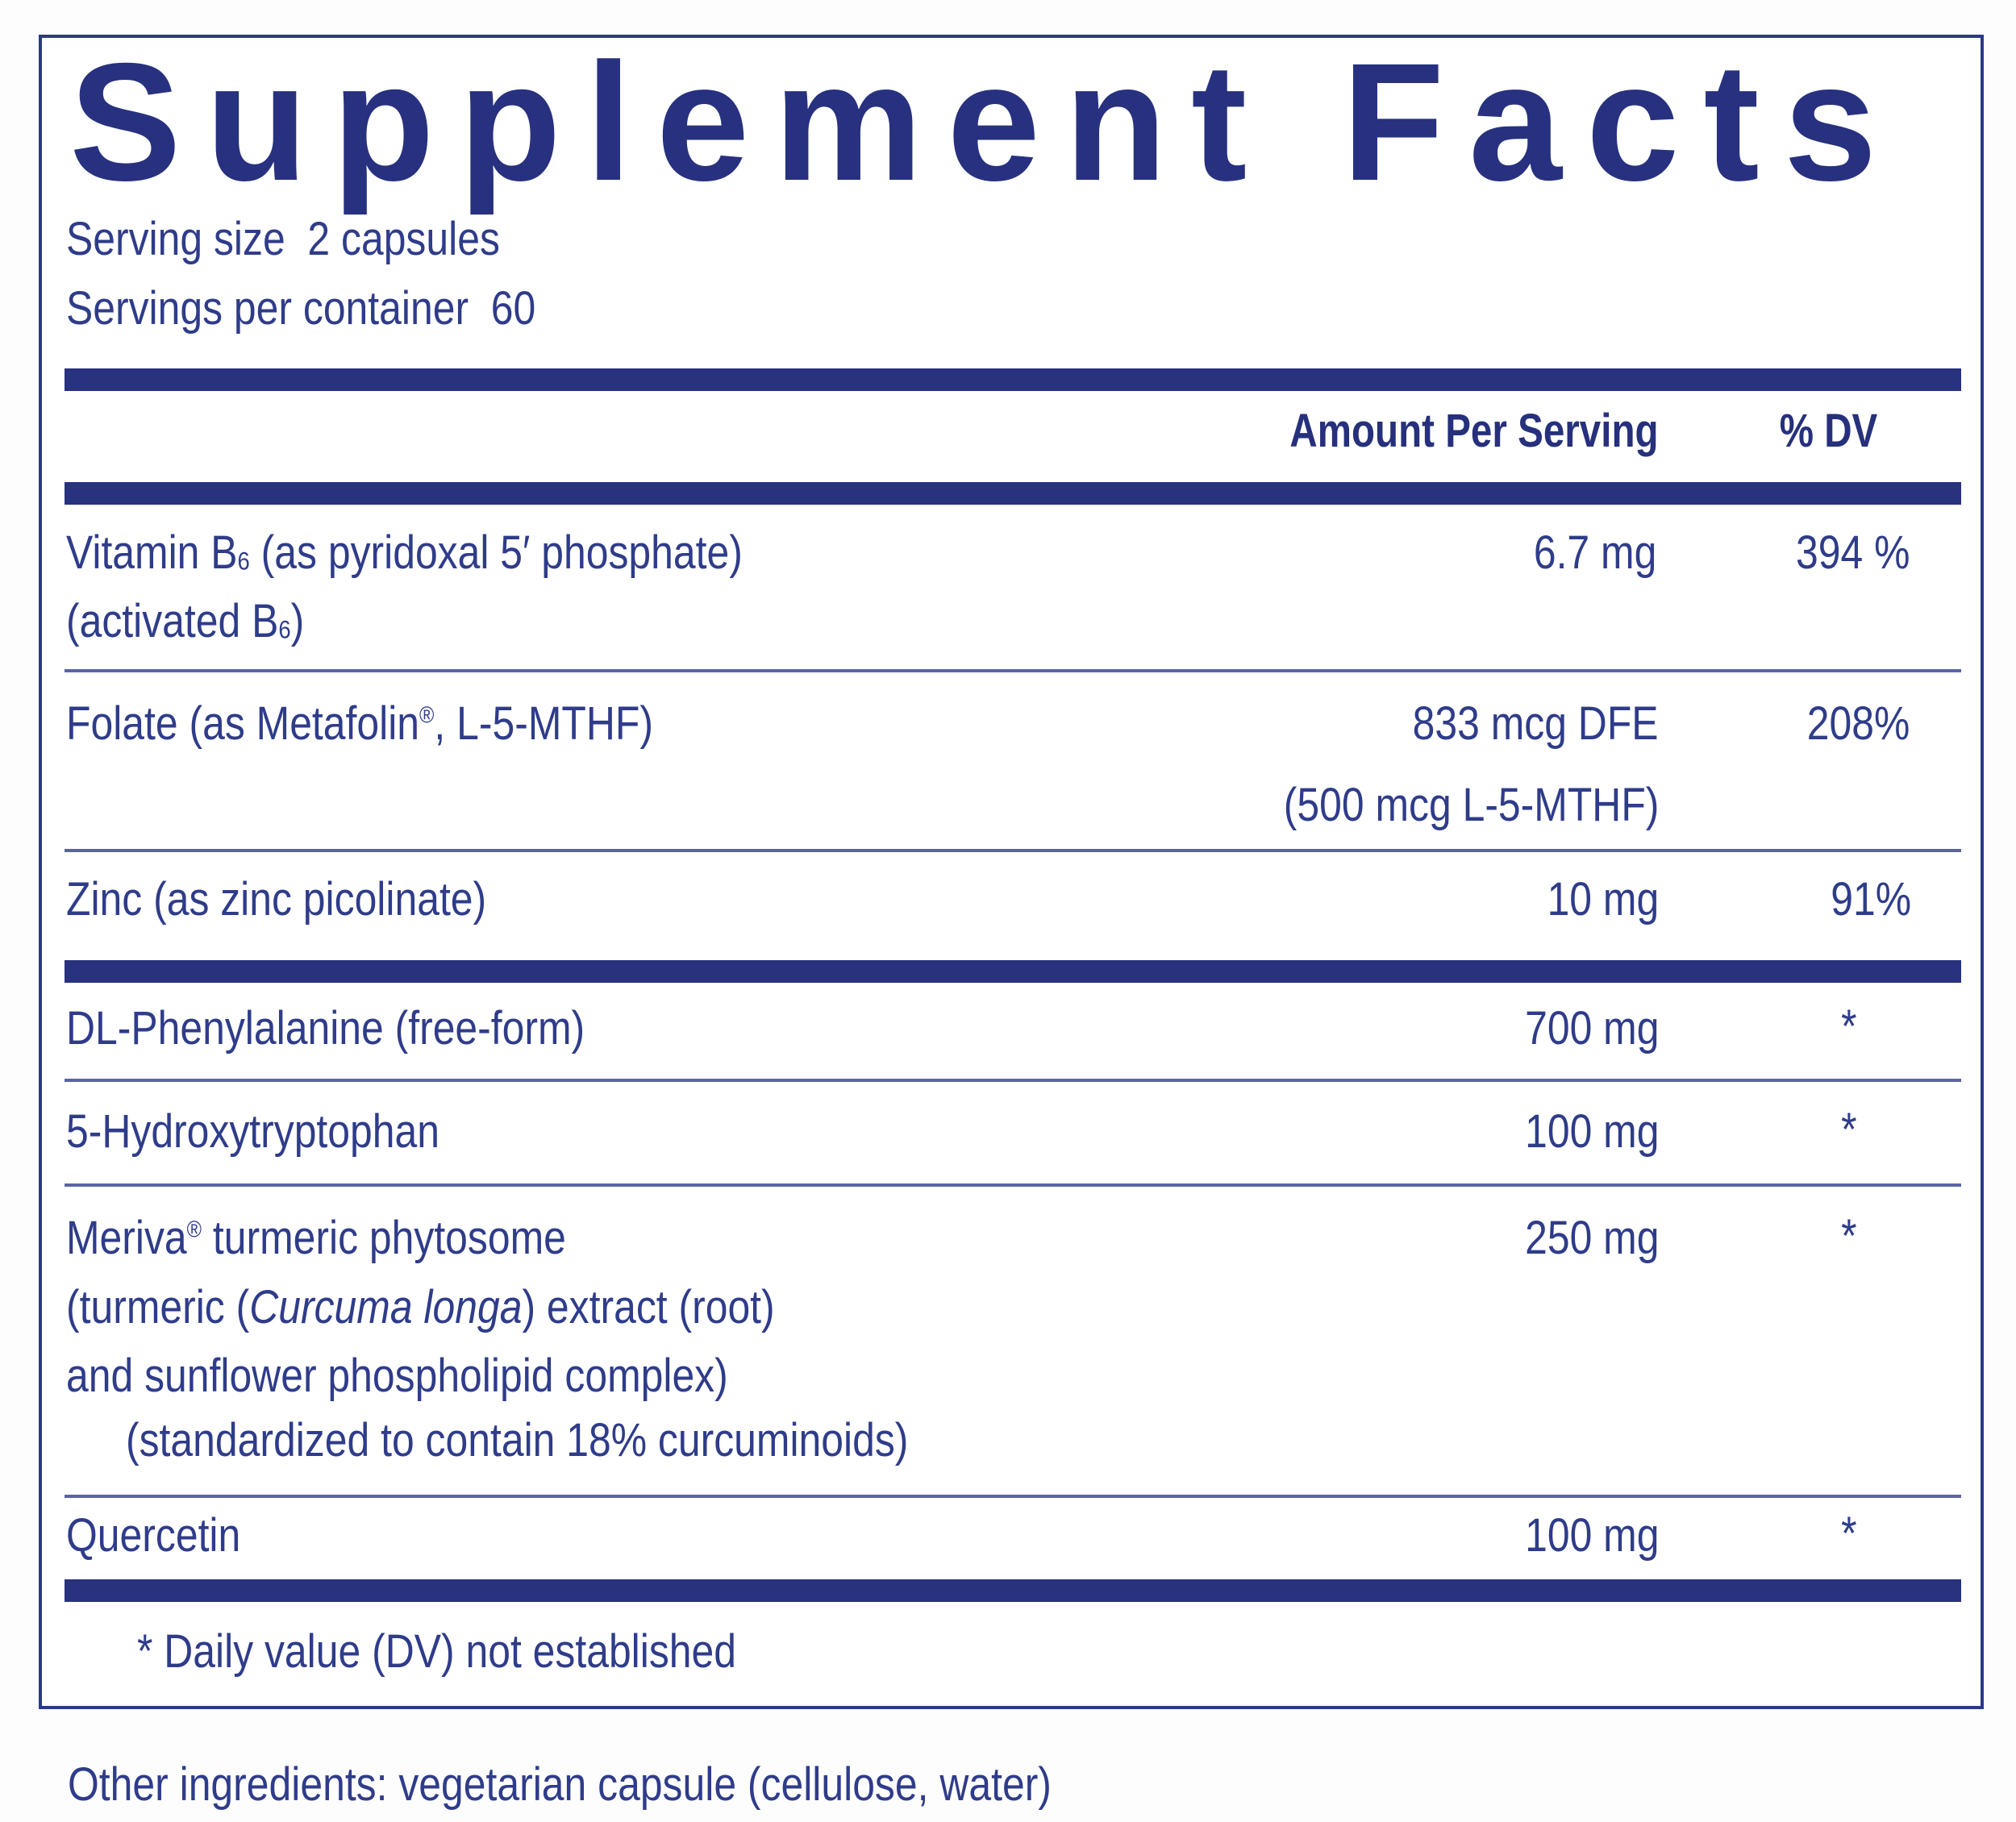  I want to click on ingredient-name-dl-phenylalanine: DL-Phenylalanine (free-form), so click(326, 1028).